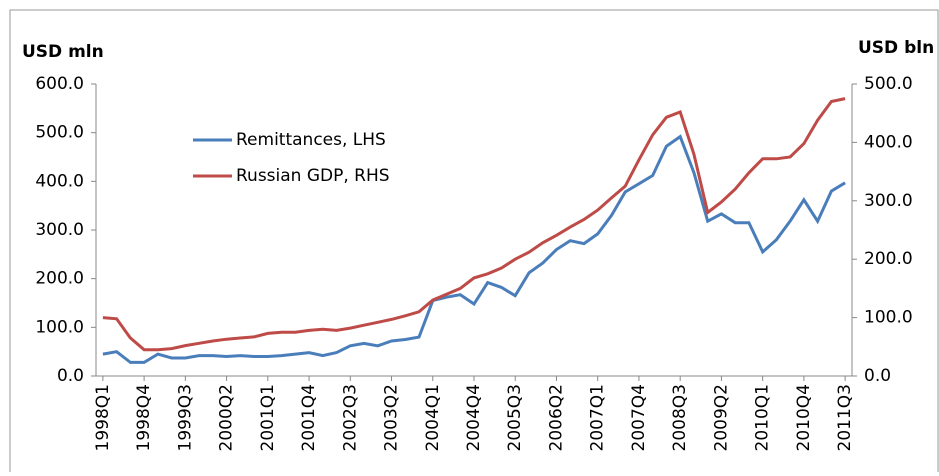 Image resolution: width=939 pixels, height=476 pixels. What do you see at coordinates (309, 417) in the screenshot?
I see `x-tick-label: 2001Q4` at bounding box center [309, 417].